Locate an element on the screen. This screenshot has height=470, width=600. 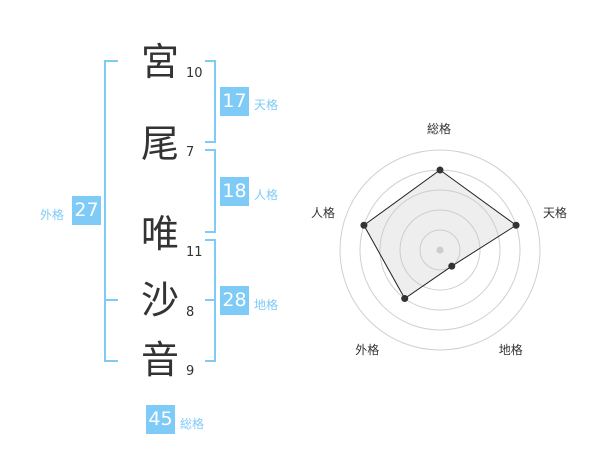
chikaku-bracket-tick is located at coordinates (209, 300).